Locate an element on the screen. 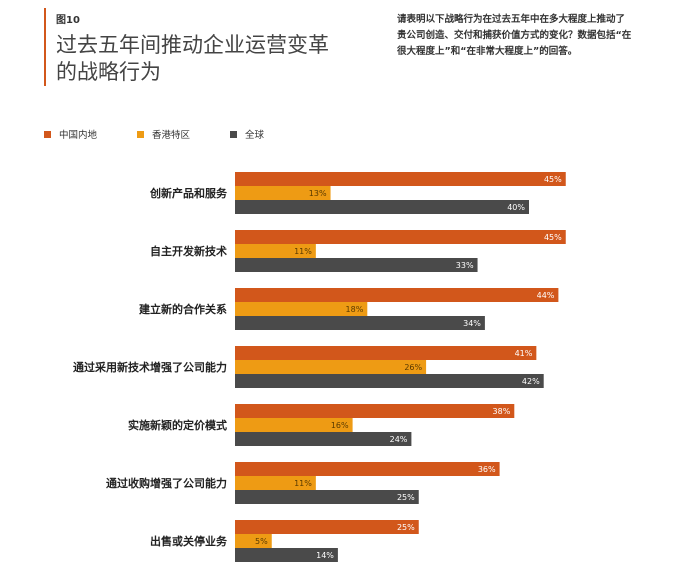  category-label: 自主开发新技术 is located at coordinates (188, 251).